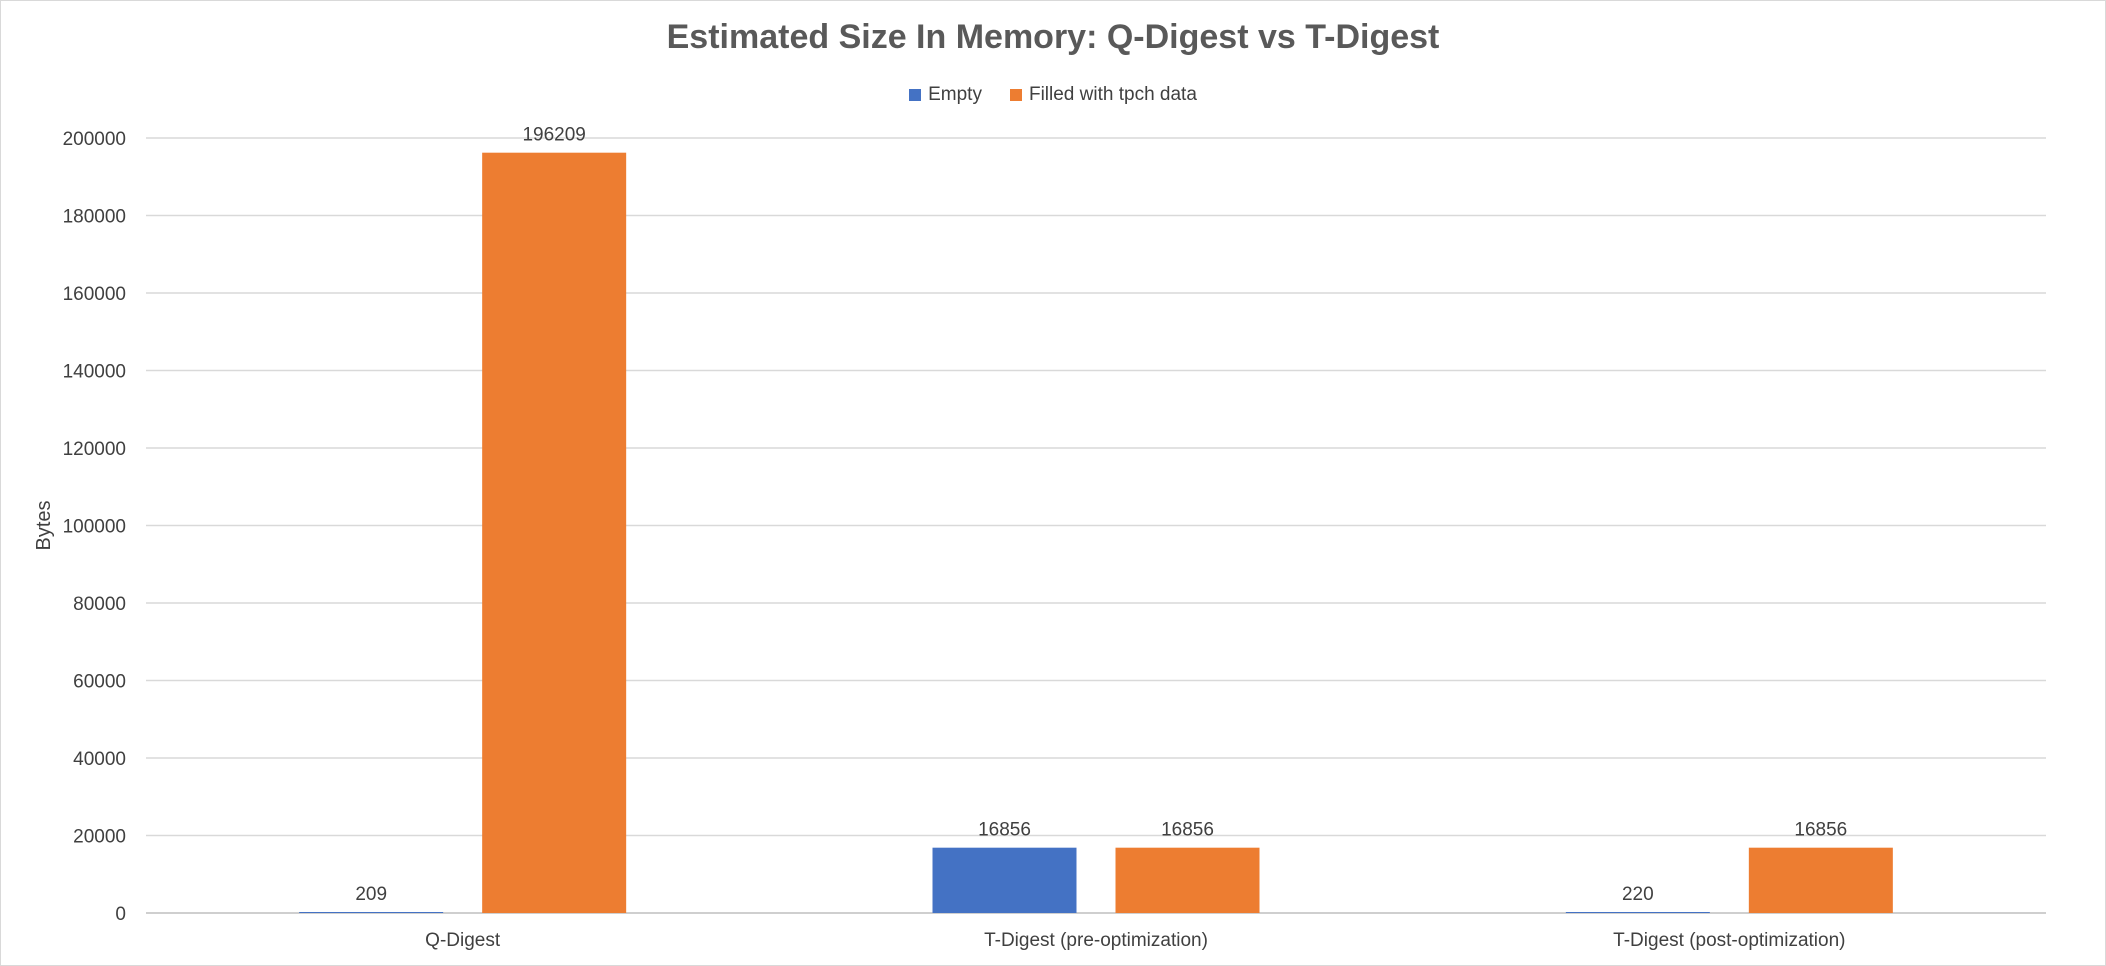 The height and width of the screenshot is (966, 2106). I want to click on legend: Empty Filled with tpch data, so click(1053, 95).